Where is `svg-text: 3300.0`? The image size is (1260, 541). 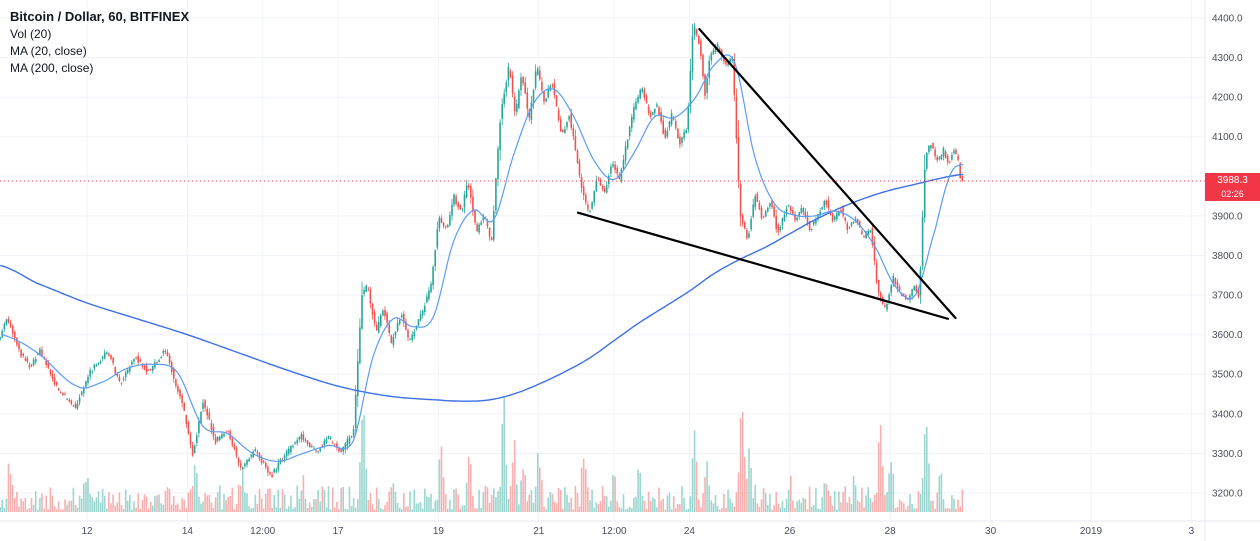 svg-text: 3300.0 is located at coordinates (1227, 454).